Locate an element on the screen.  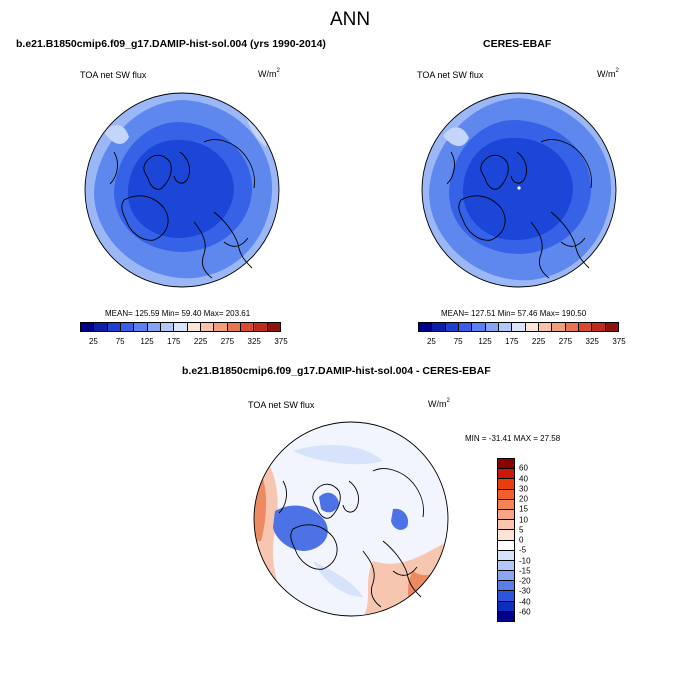
colorbar-tick-label: 30 is located at coordinates (523, 489).